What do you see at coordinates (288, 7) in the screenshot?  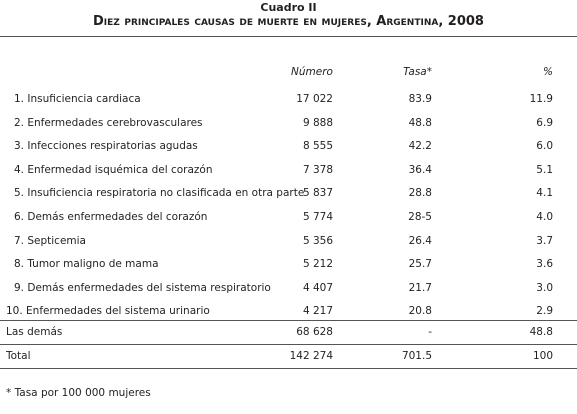 I see `table-title: Cuadro II` at bounding box center [288, 7].